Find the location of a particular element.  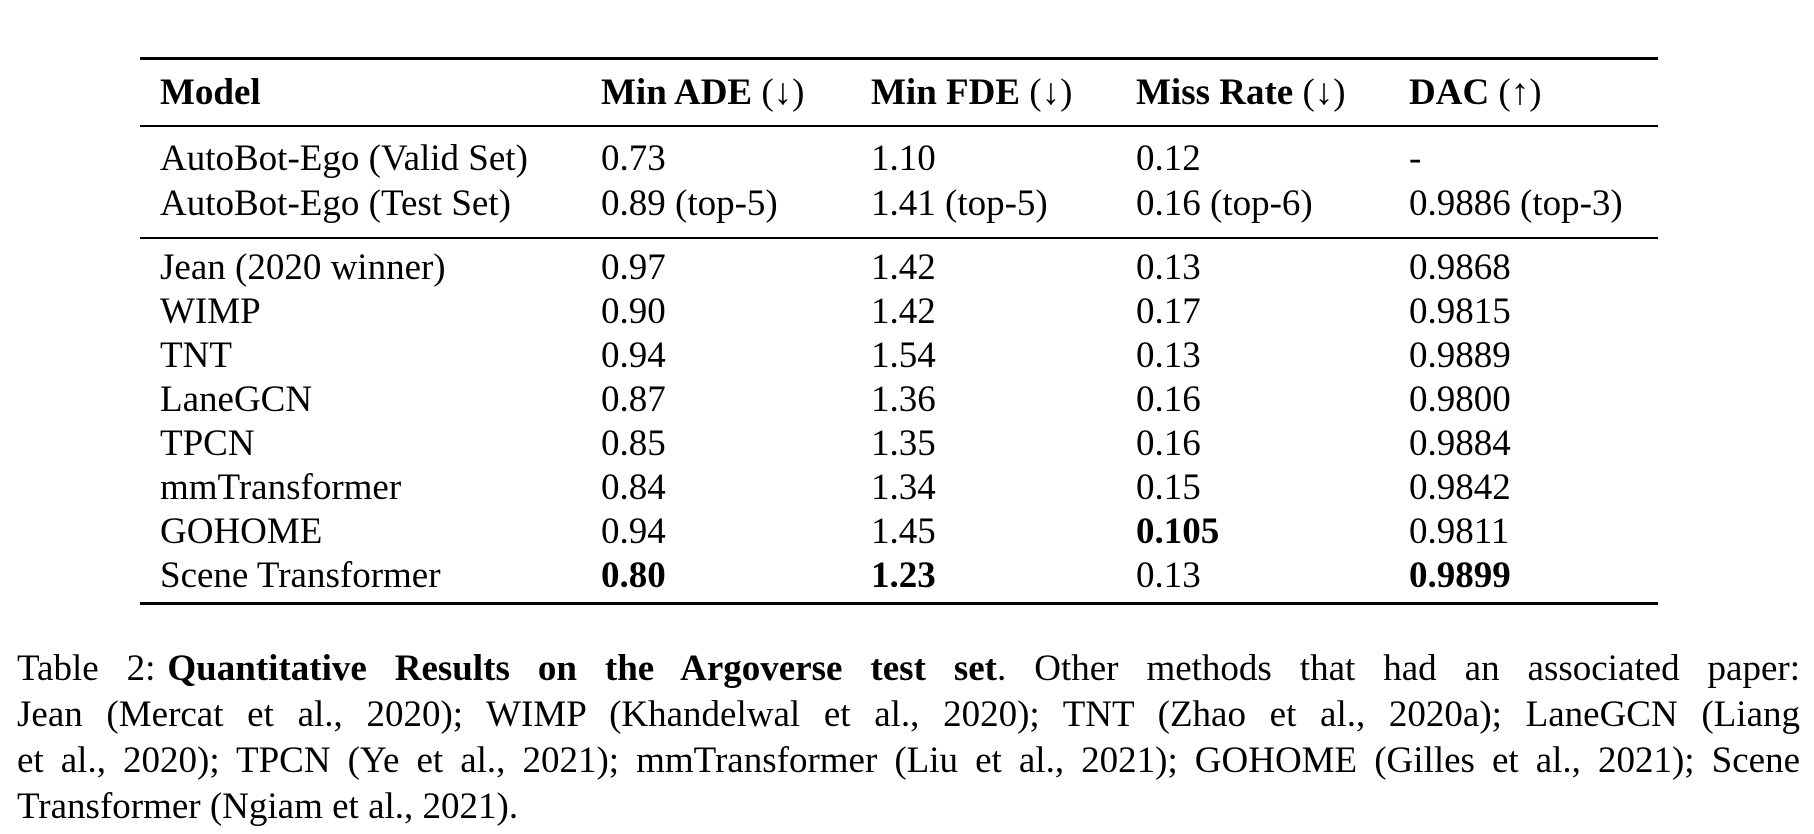

metric-value-cell: 0.87 is located at coordinates (633, 399).